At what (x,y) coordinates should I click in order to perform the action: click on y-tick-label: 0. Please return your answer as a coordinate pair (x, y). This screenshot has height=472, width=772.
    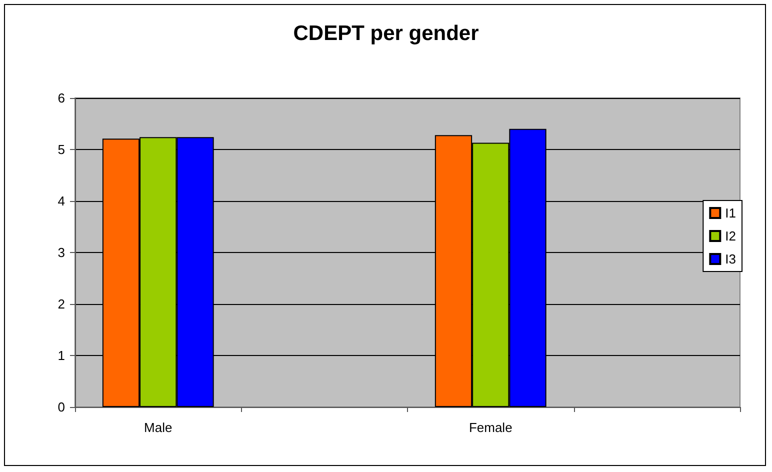
    Looking at the image, I should click on (61, 407).